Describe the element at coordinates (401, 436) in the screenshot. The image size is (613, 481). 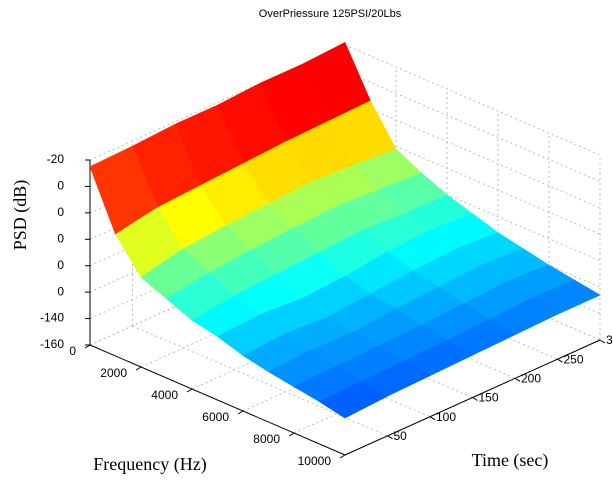
I see `y-tick-label: 50` at that location.